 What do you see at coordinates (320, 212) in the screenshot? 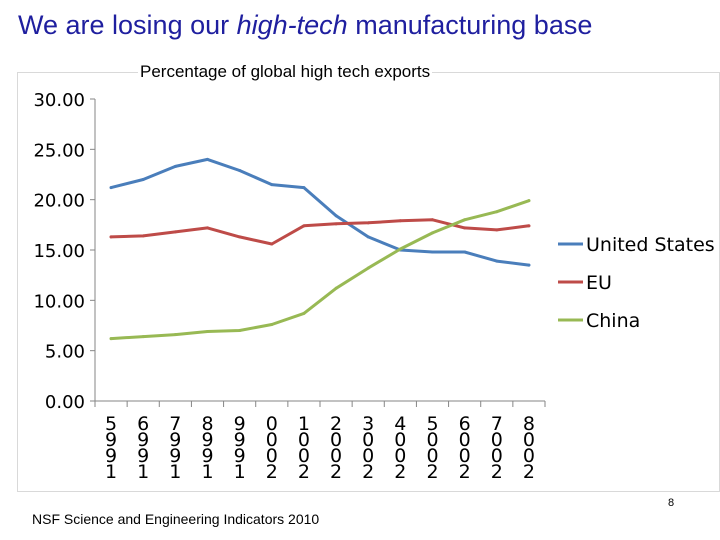
I see `series-line-united-states` at bounding box center [320, 212].